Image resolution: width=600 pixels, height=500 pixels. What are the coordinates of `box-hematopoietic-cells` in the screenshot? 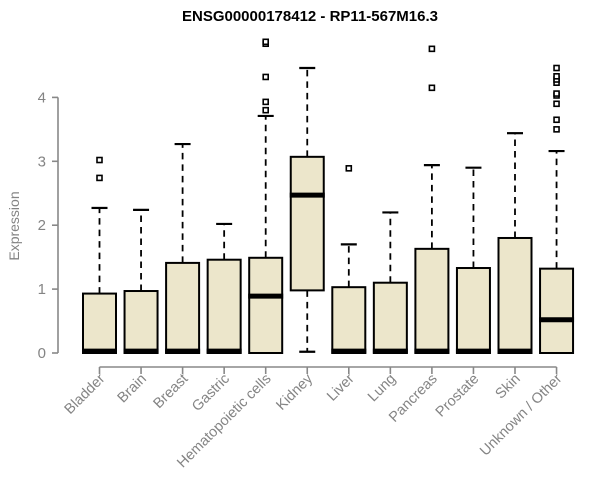 It's located at (266, 305).